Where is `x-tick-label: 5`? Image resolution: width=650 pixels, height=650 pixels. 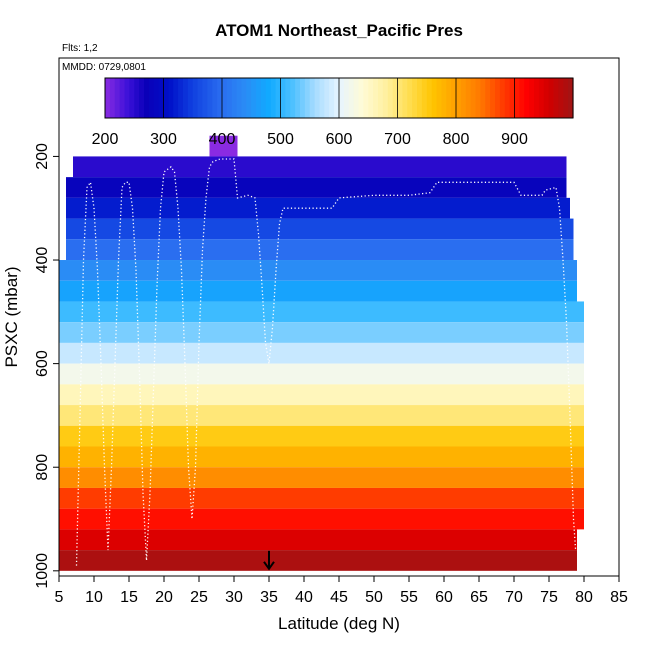 x-tick-label: 5 is located at coordinates (59, 597).